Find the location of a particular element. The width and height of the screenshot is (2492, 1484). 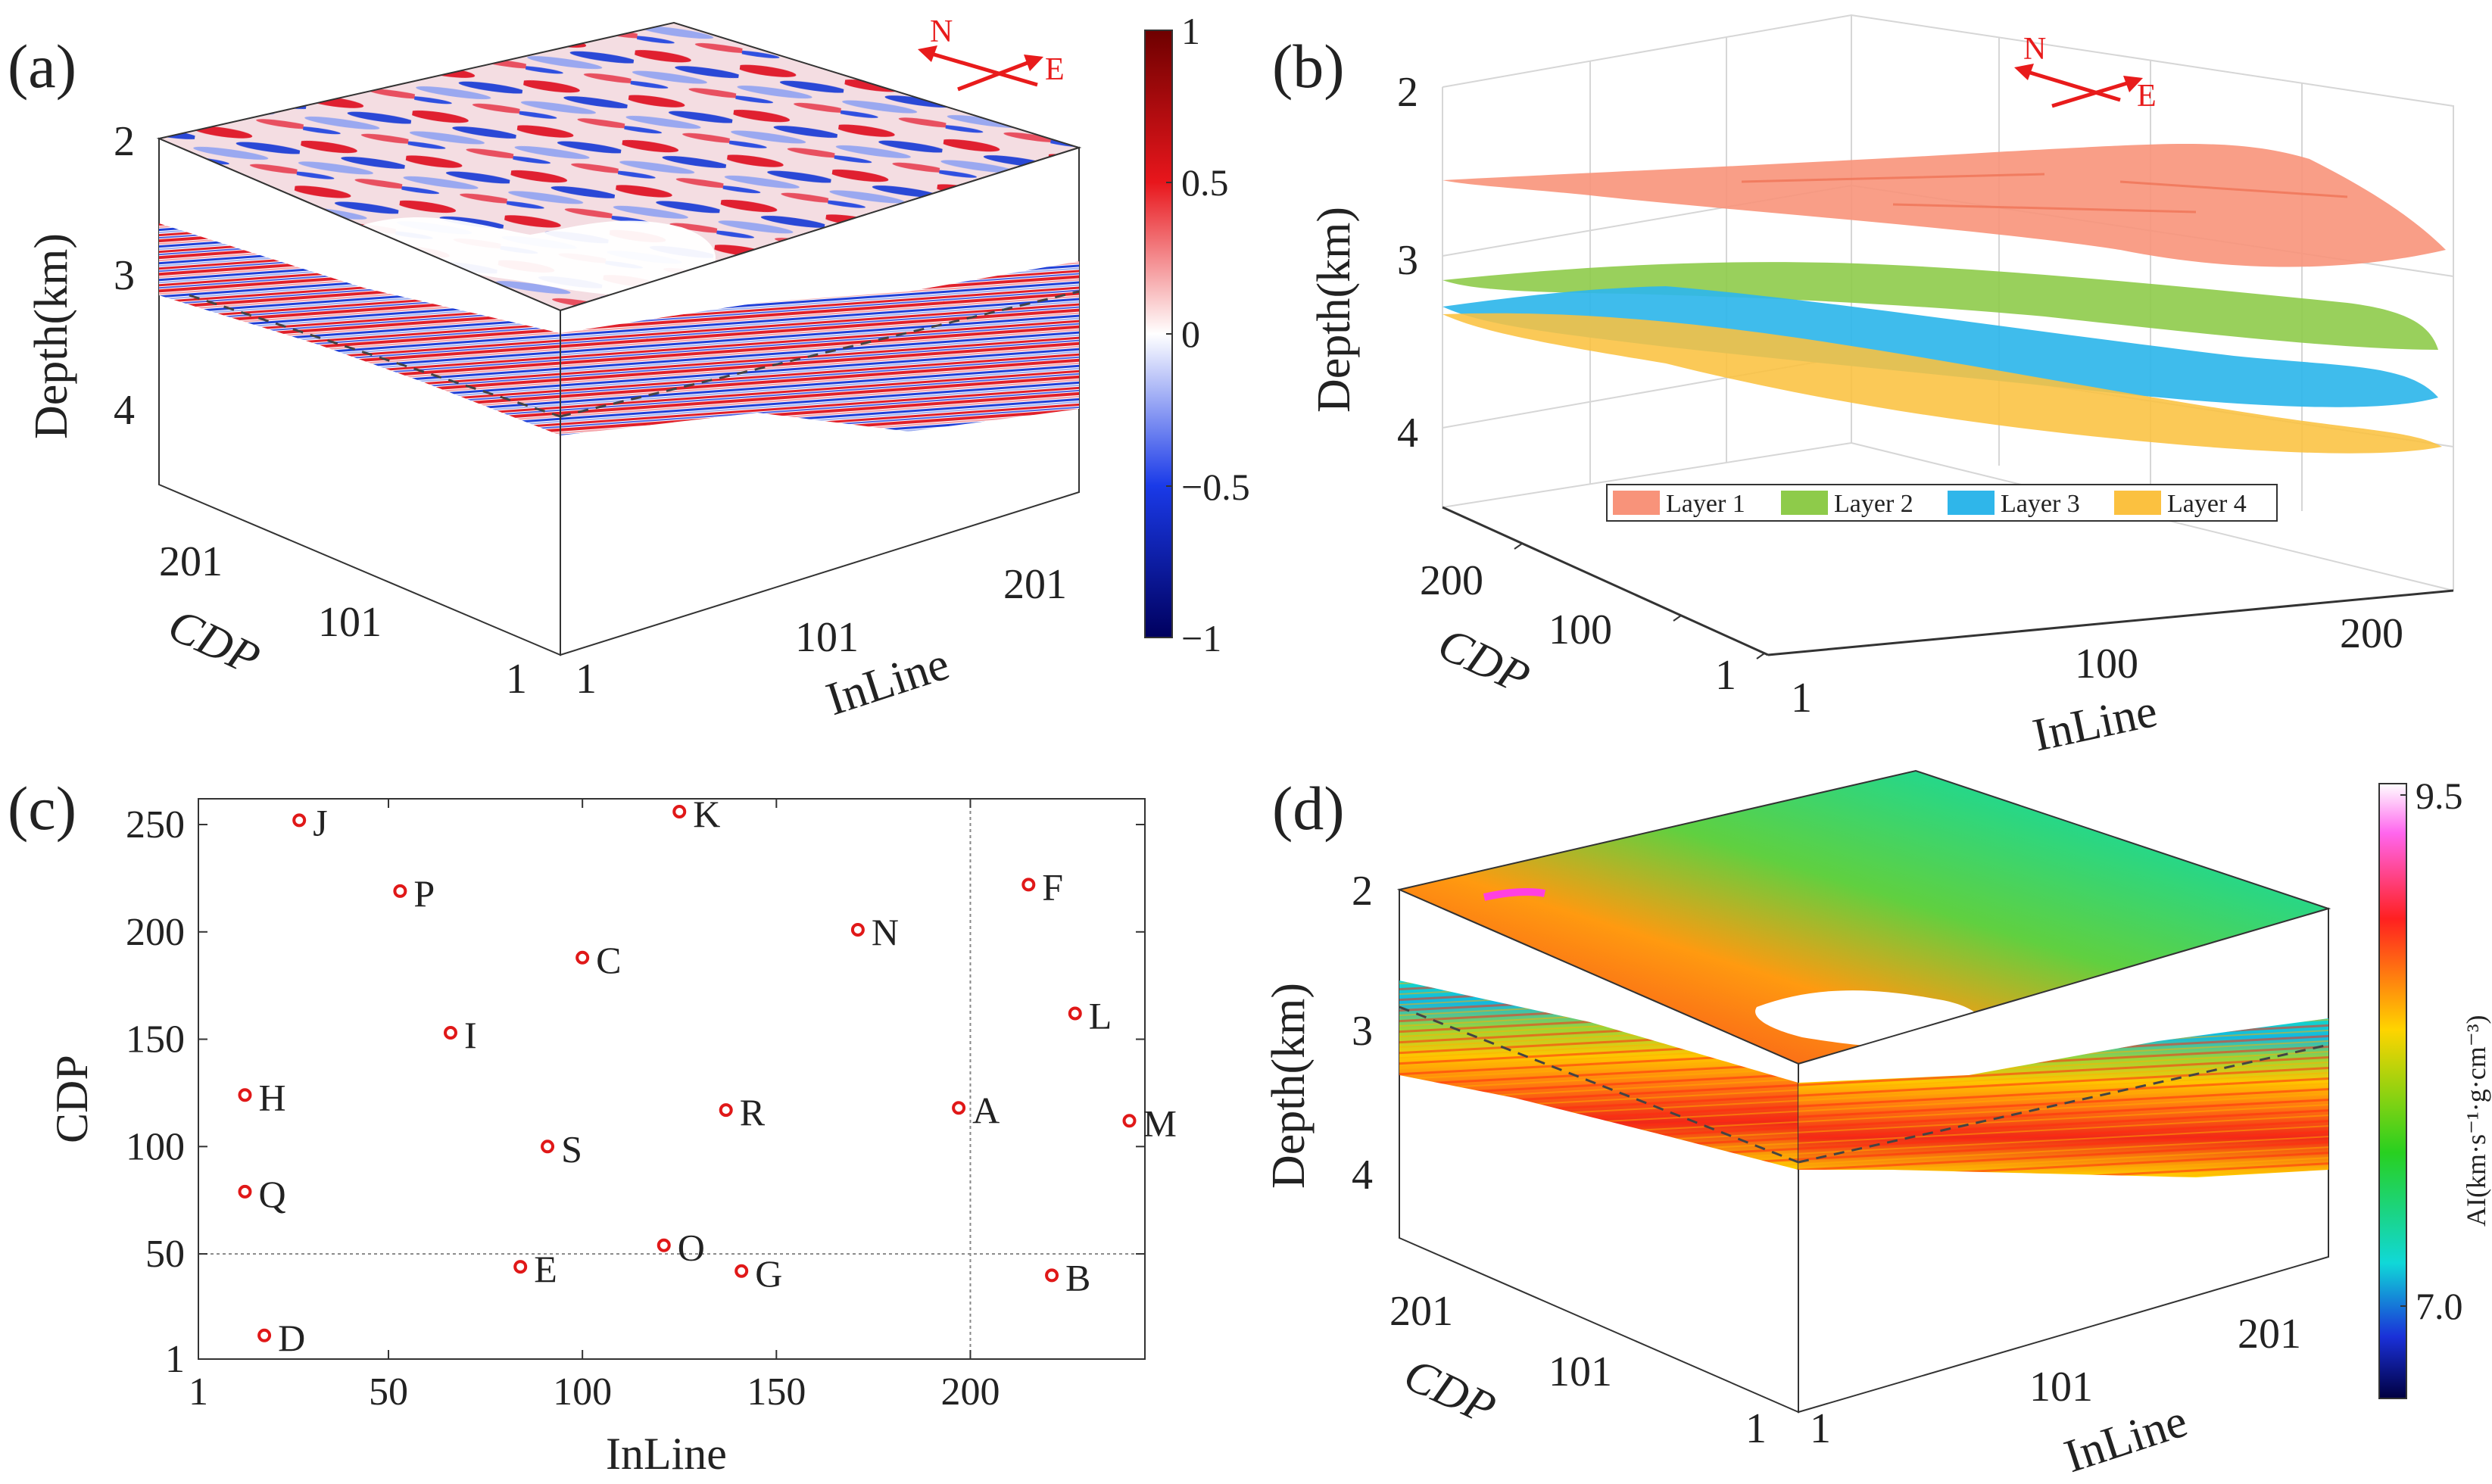

panel-b-tag: (b) is located at coordinates (1308, 66).